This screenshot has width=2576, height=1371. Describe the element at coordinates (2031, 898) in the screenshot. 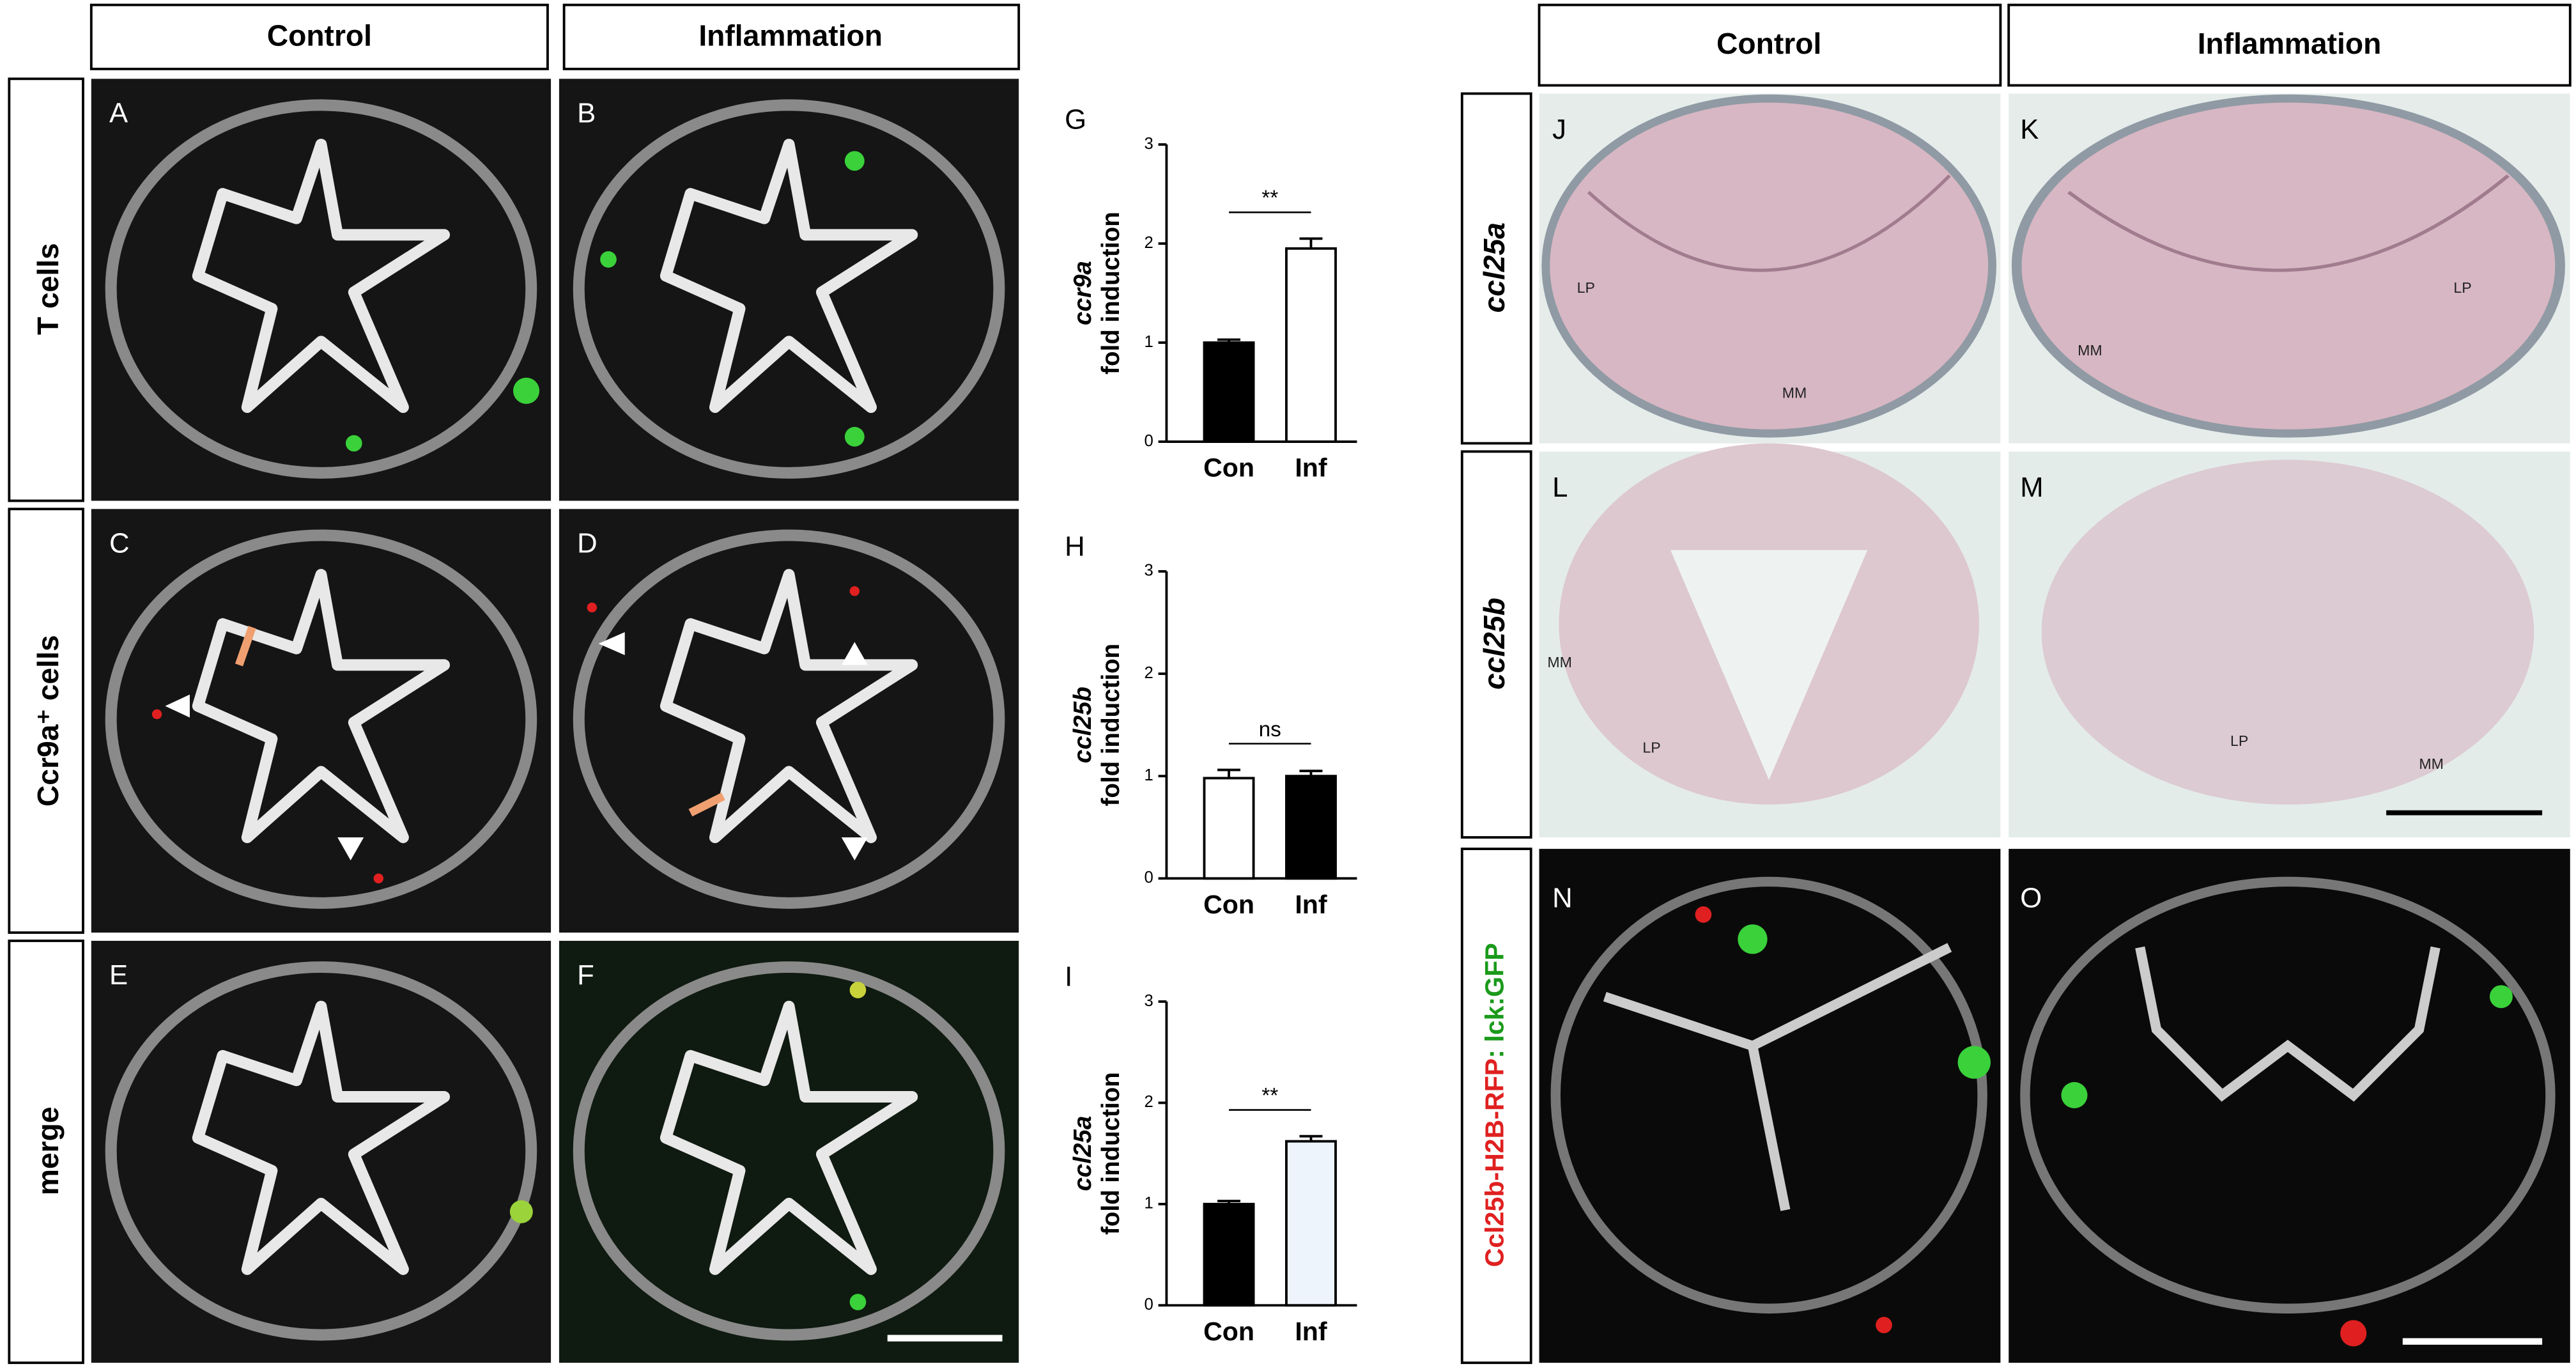

I see `panel-letter: O` at that location.